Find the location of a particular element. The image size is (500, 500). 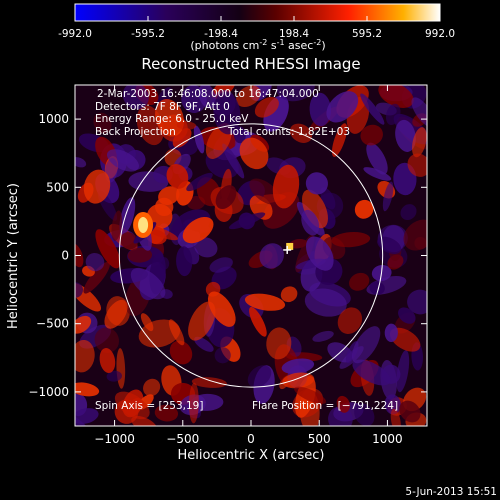

colorbar-tick-label: 595.2 is located at coordinates (367, 34).